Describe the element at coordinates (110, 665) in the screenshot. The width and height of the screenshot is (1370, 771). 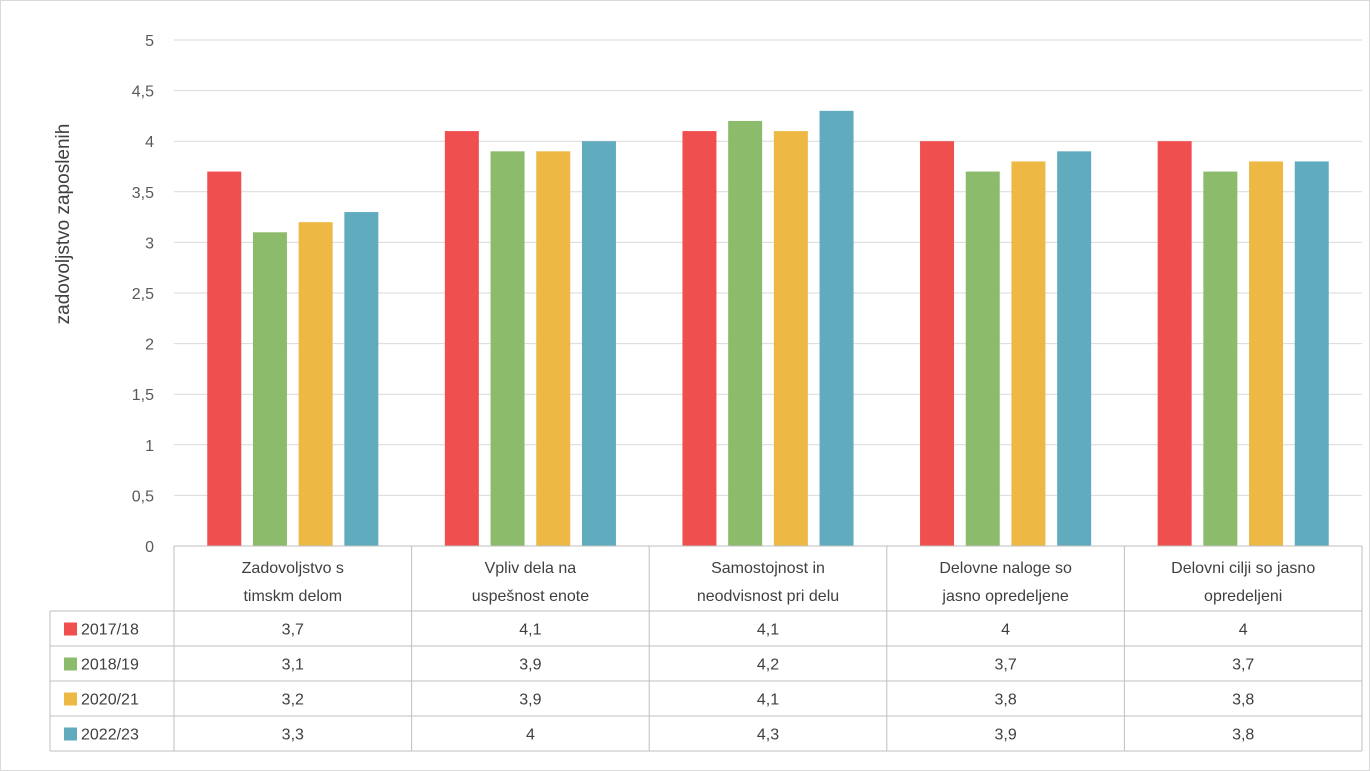
I see `legend-label: 2018/19` at that location.